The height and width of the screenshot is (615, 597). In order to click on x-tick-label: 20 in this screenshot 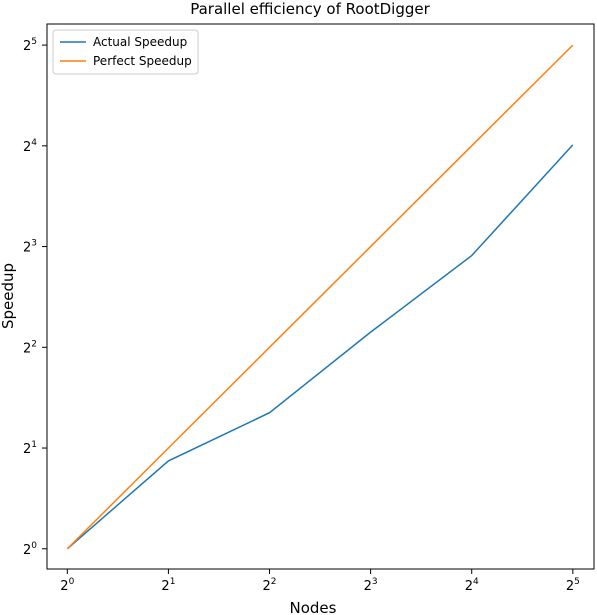, I will do `click(67, 585)`.